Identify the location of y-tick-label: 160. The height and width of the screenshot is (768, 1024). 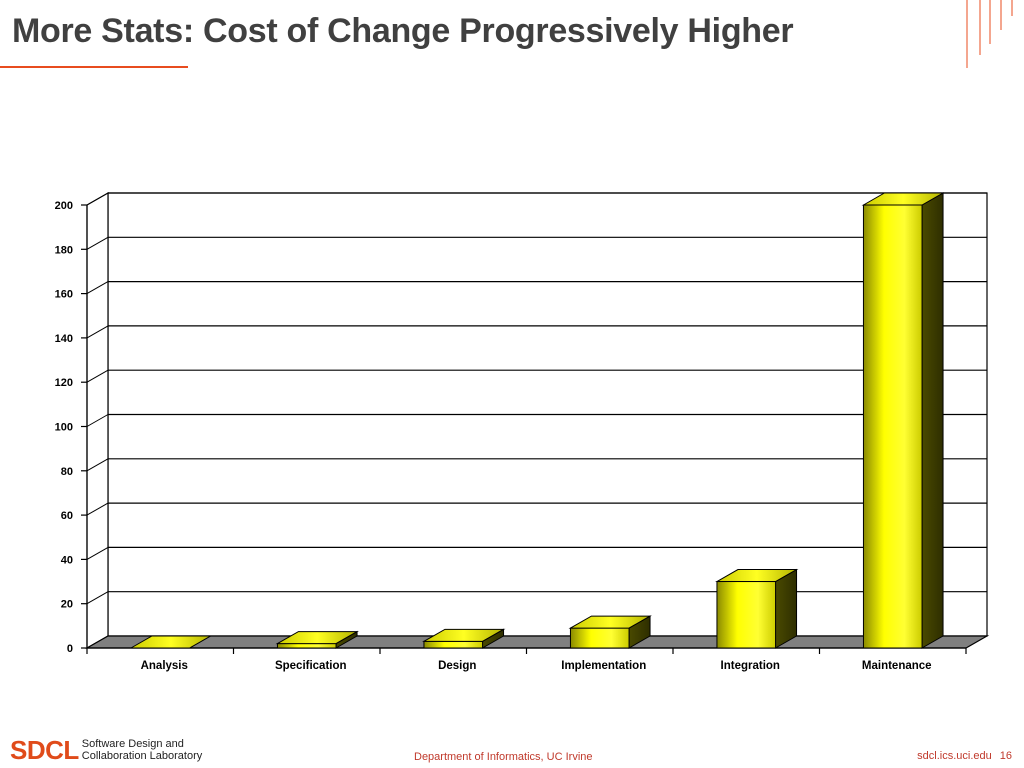
(64, 295).